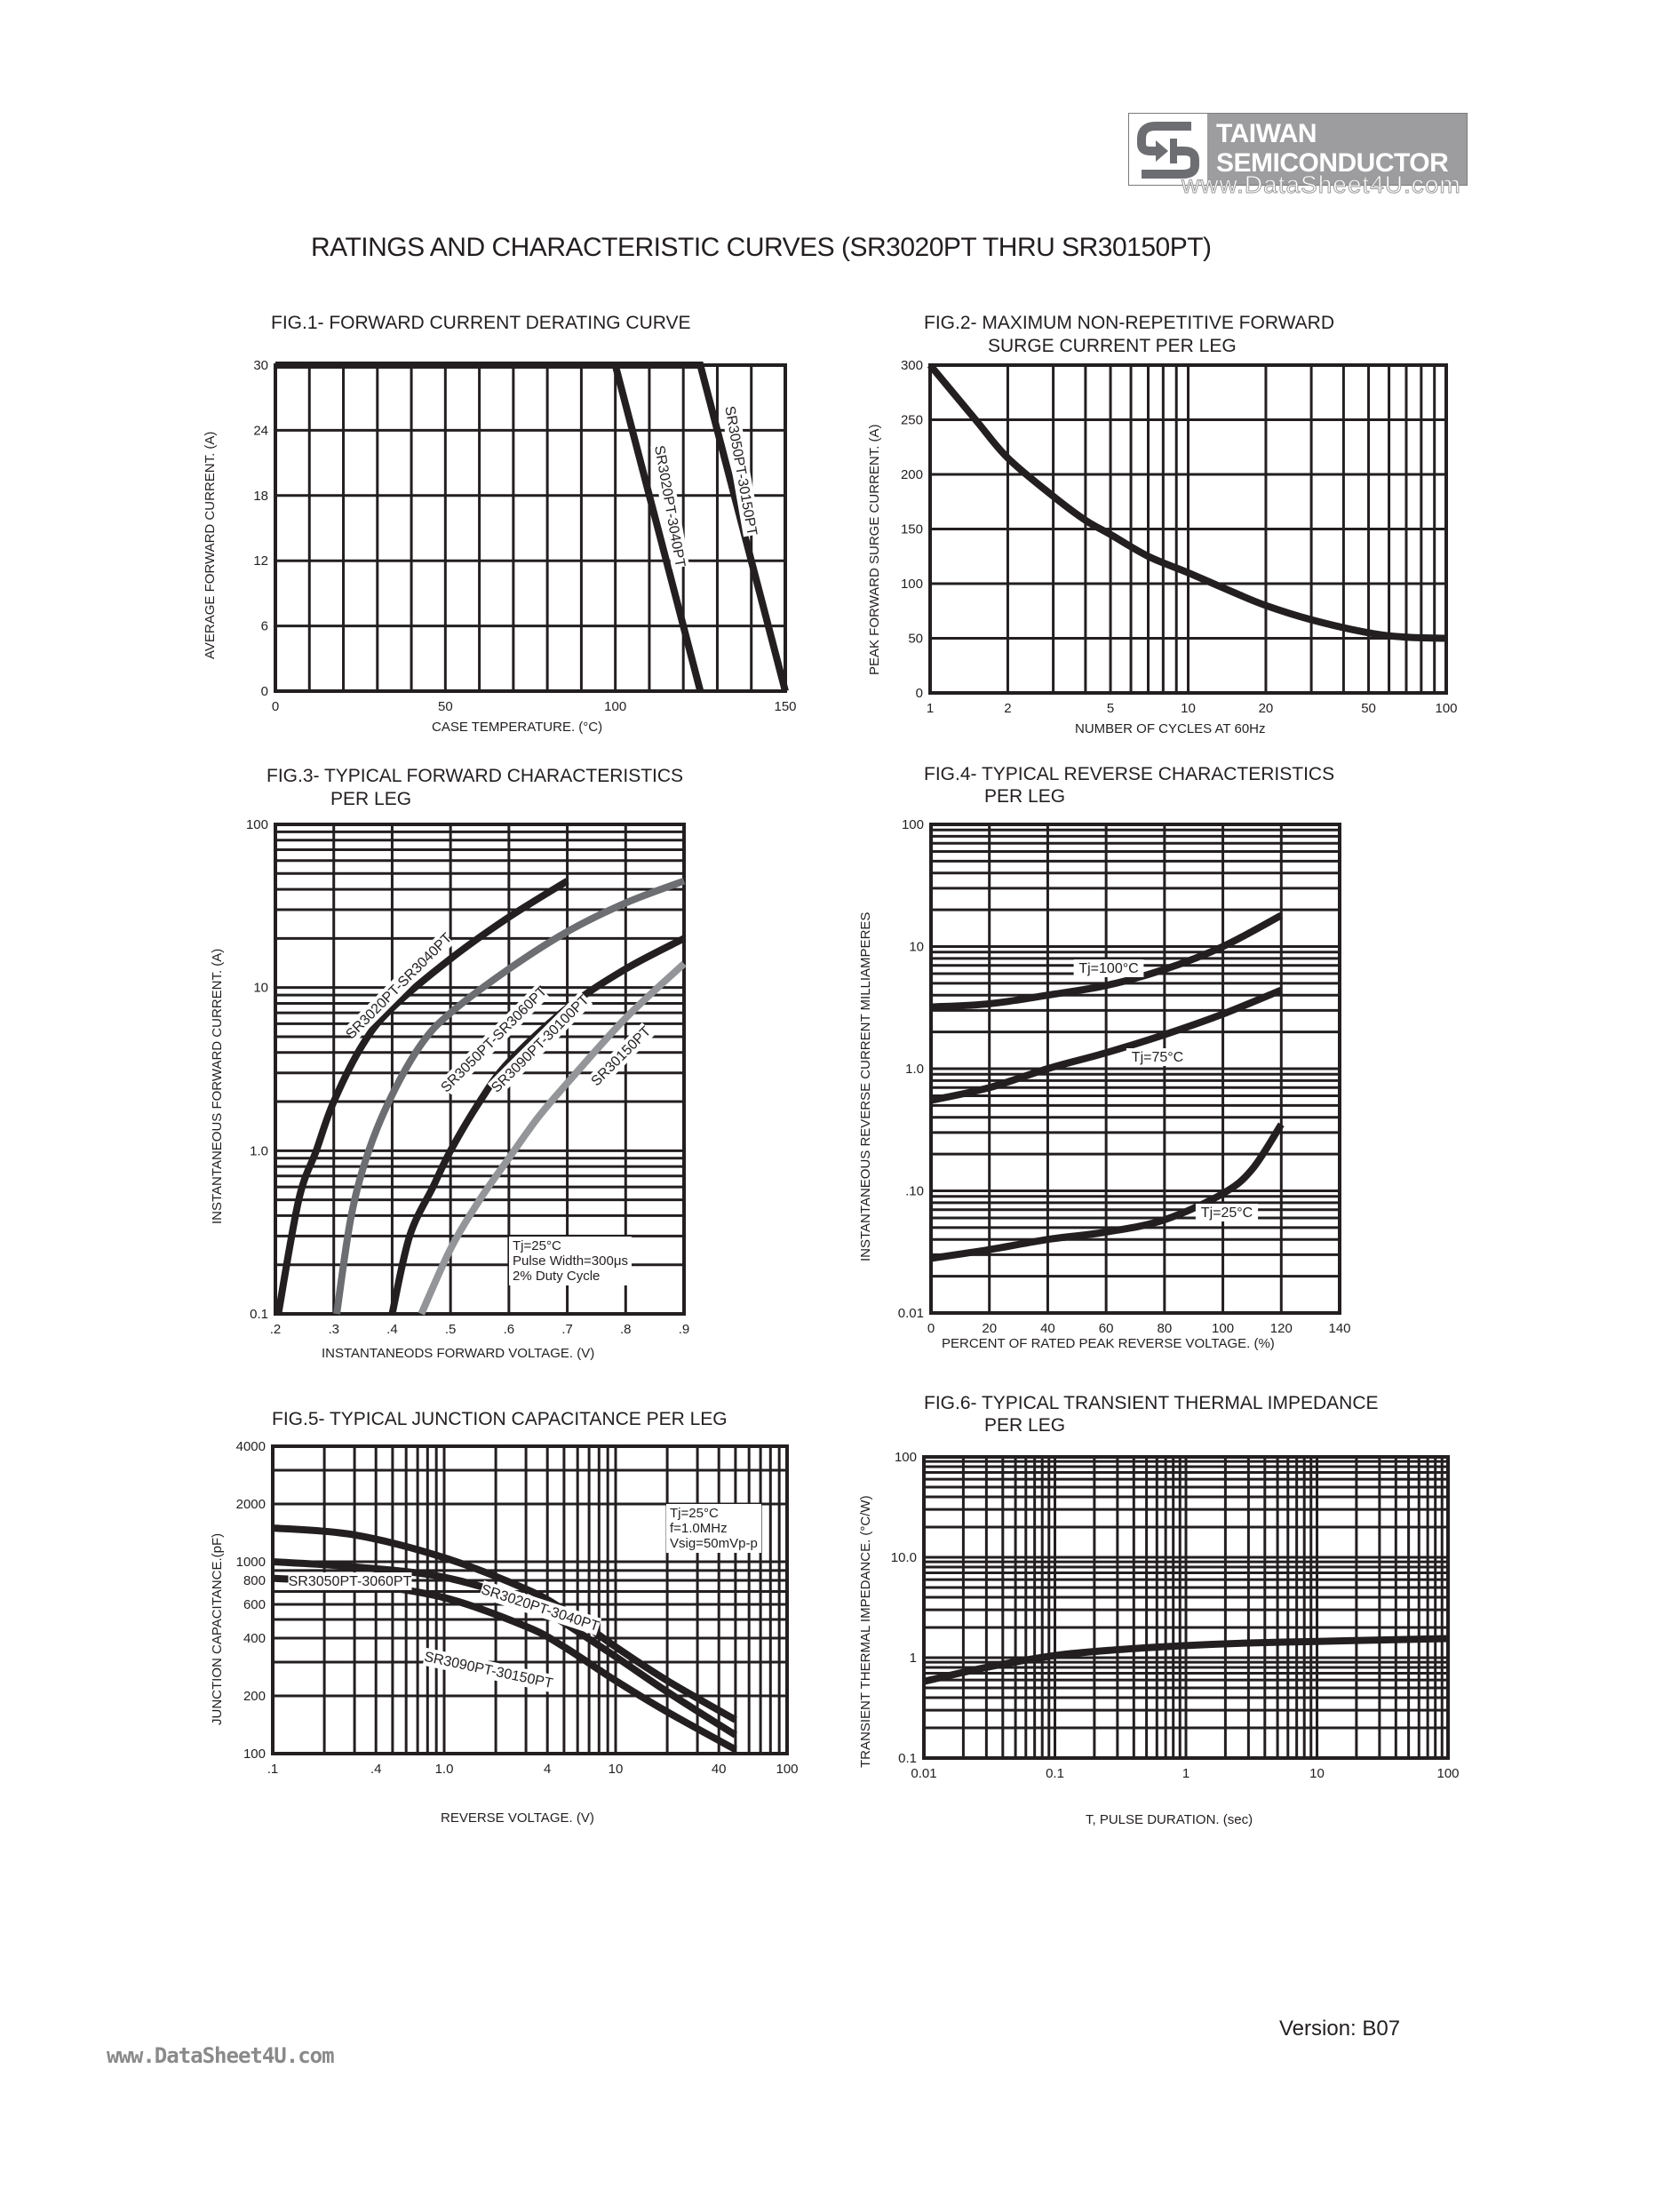  Describe the element at coordinates (264, 626) in the screenshot. I see `y-tick: 6` at that location.